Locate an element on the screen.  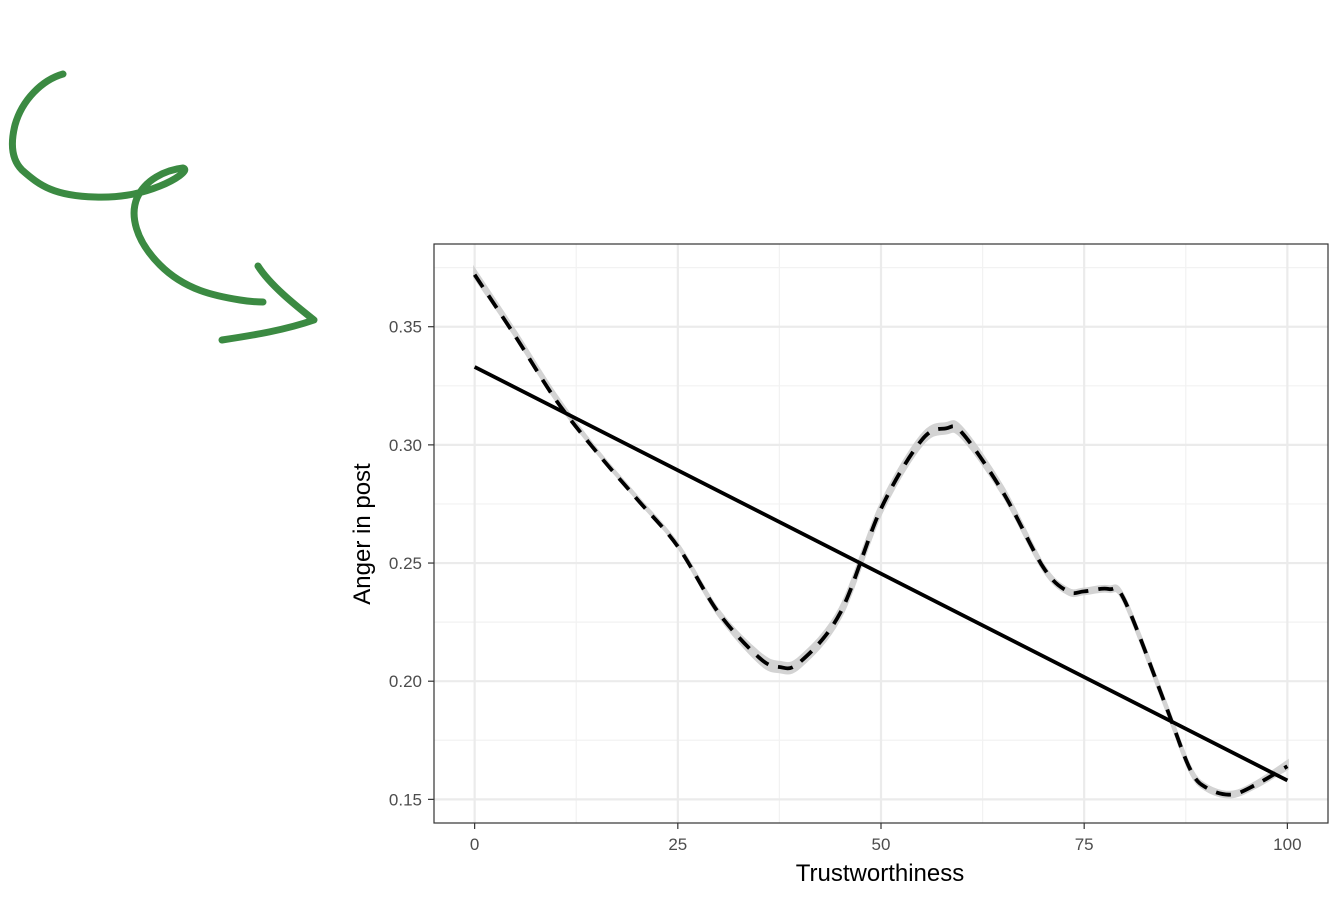
arrow-head-stroke is located at coordinates (268, 303).